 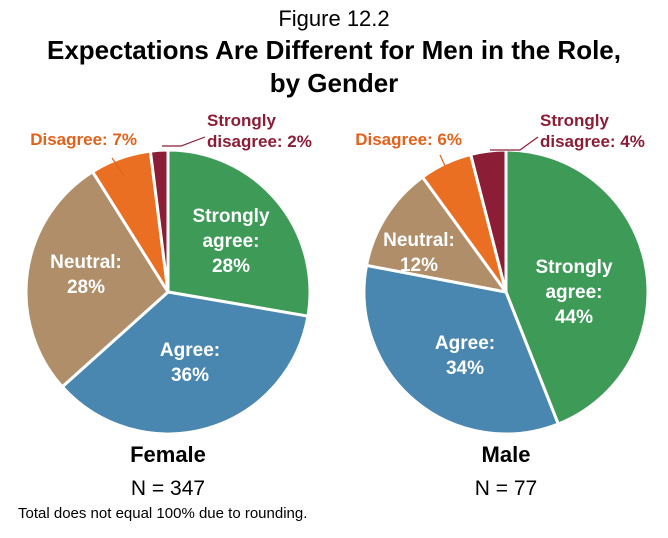 What do you see at coordinates (592, 131) in the screenshot?
I see `slice-label-strongly-disagree: Strongly disagree: 4%` at bounding box center [592, 131].